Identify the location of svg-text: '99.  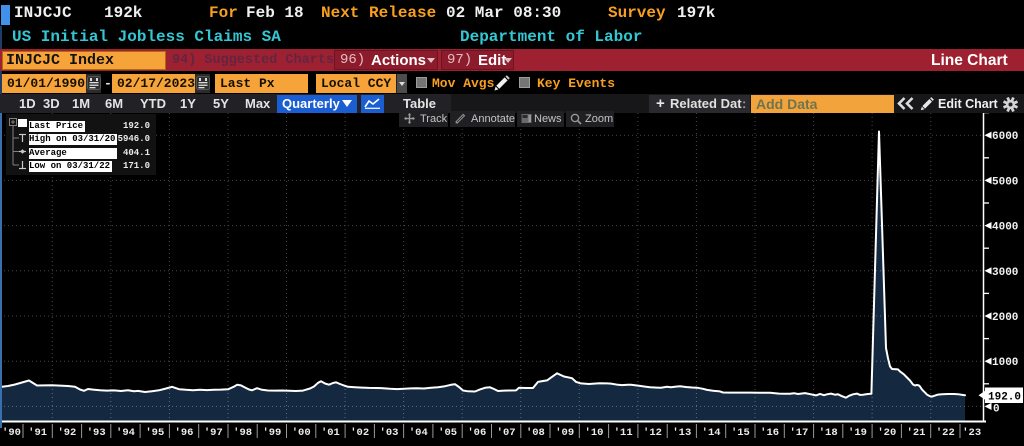
(271, 433).